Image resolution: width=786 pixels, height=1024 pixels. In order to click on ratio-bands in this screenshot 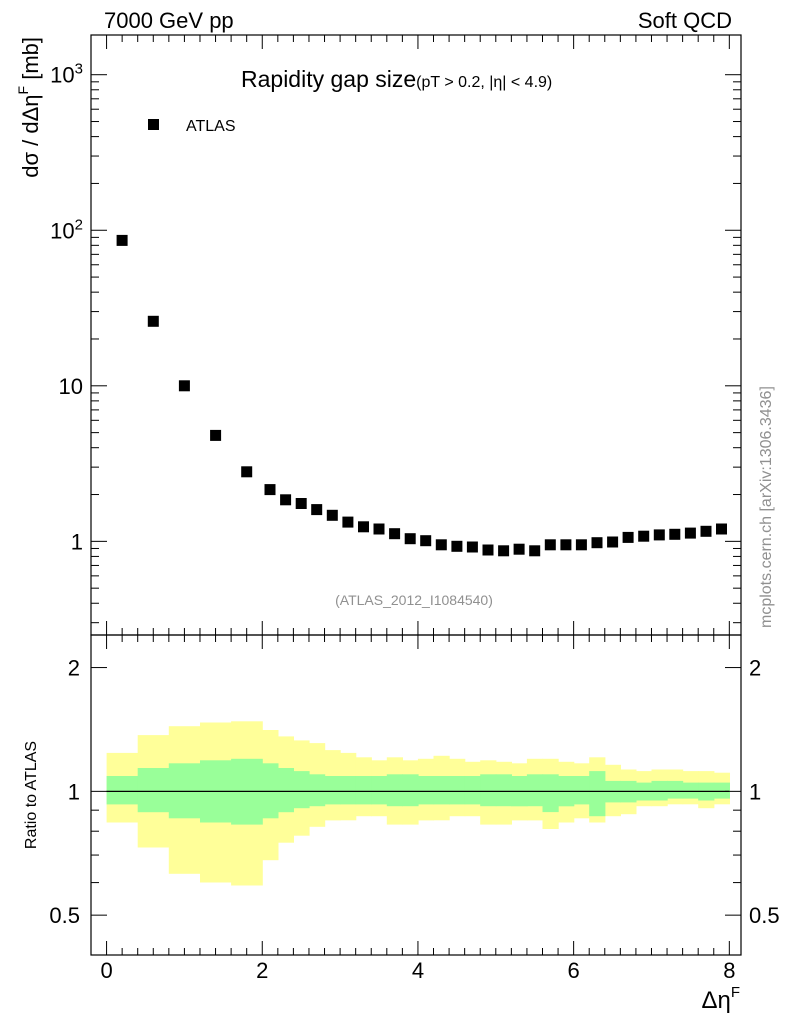, I will do `click(418, 803)`.